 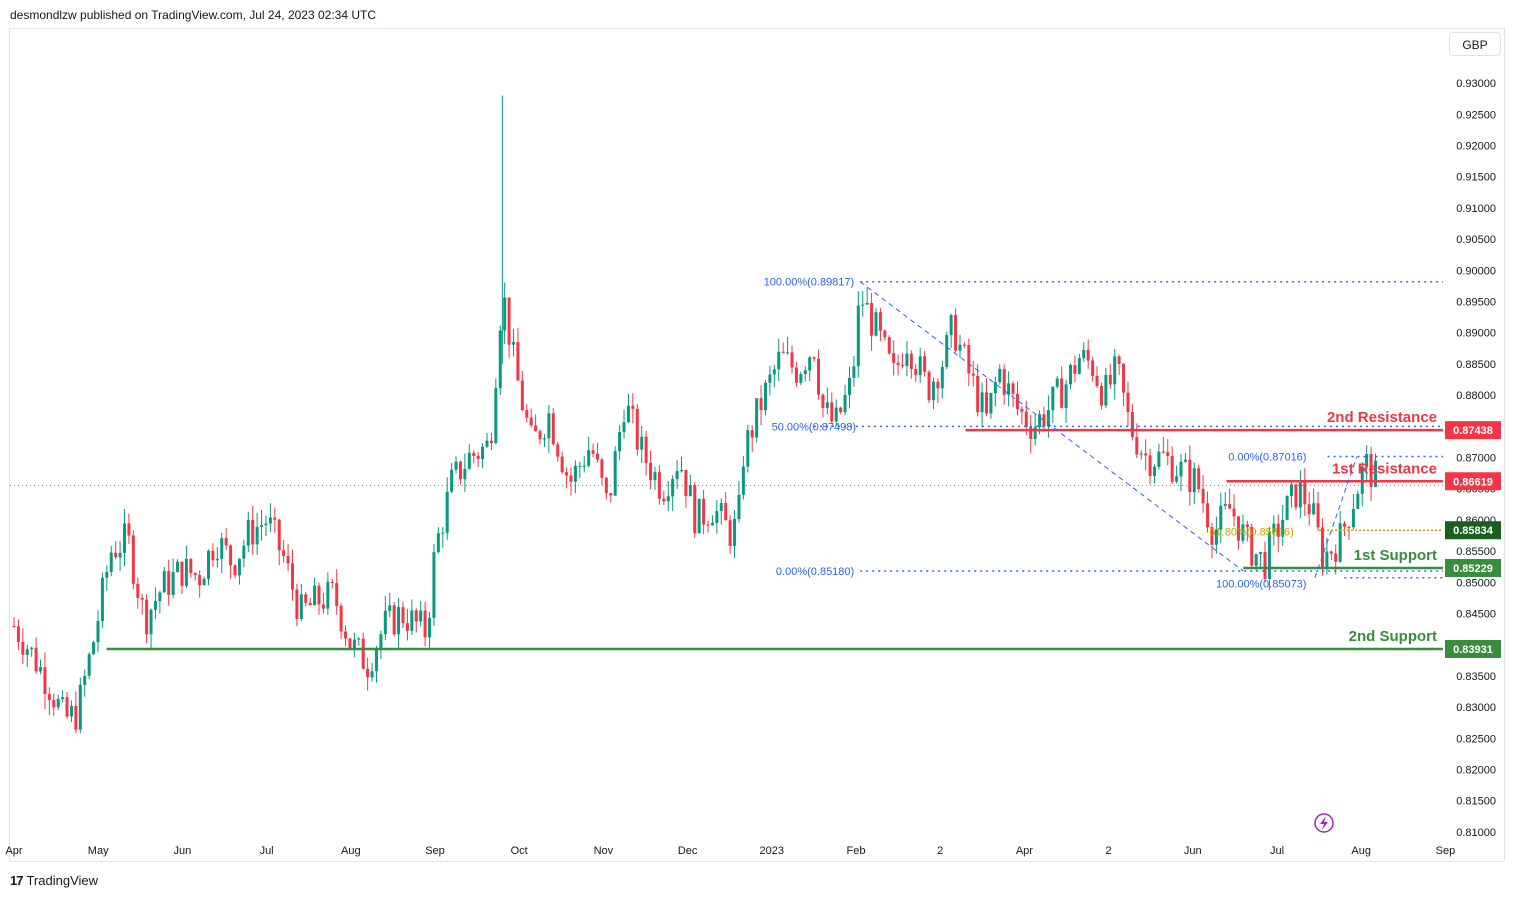 What do you see at coordinates (1476, 271) in the screenshot?
I see `y-tick-label: 0.90000` at bounding box center [1476, 271].